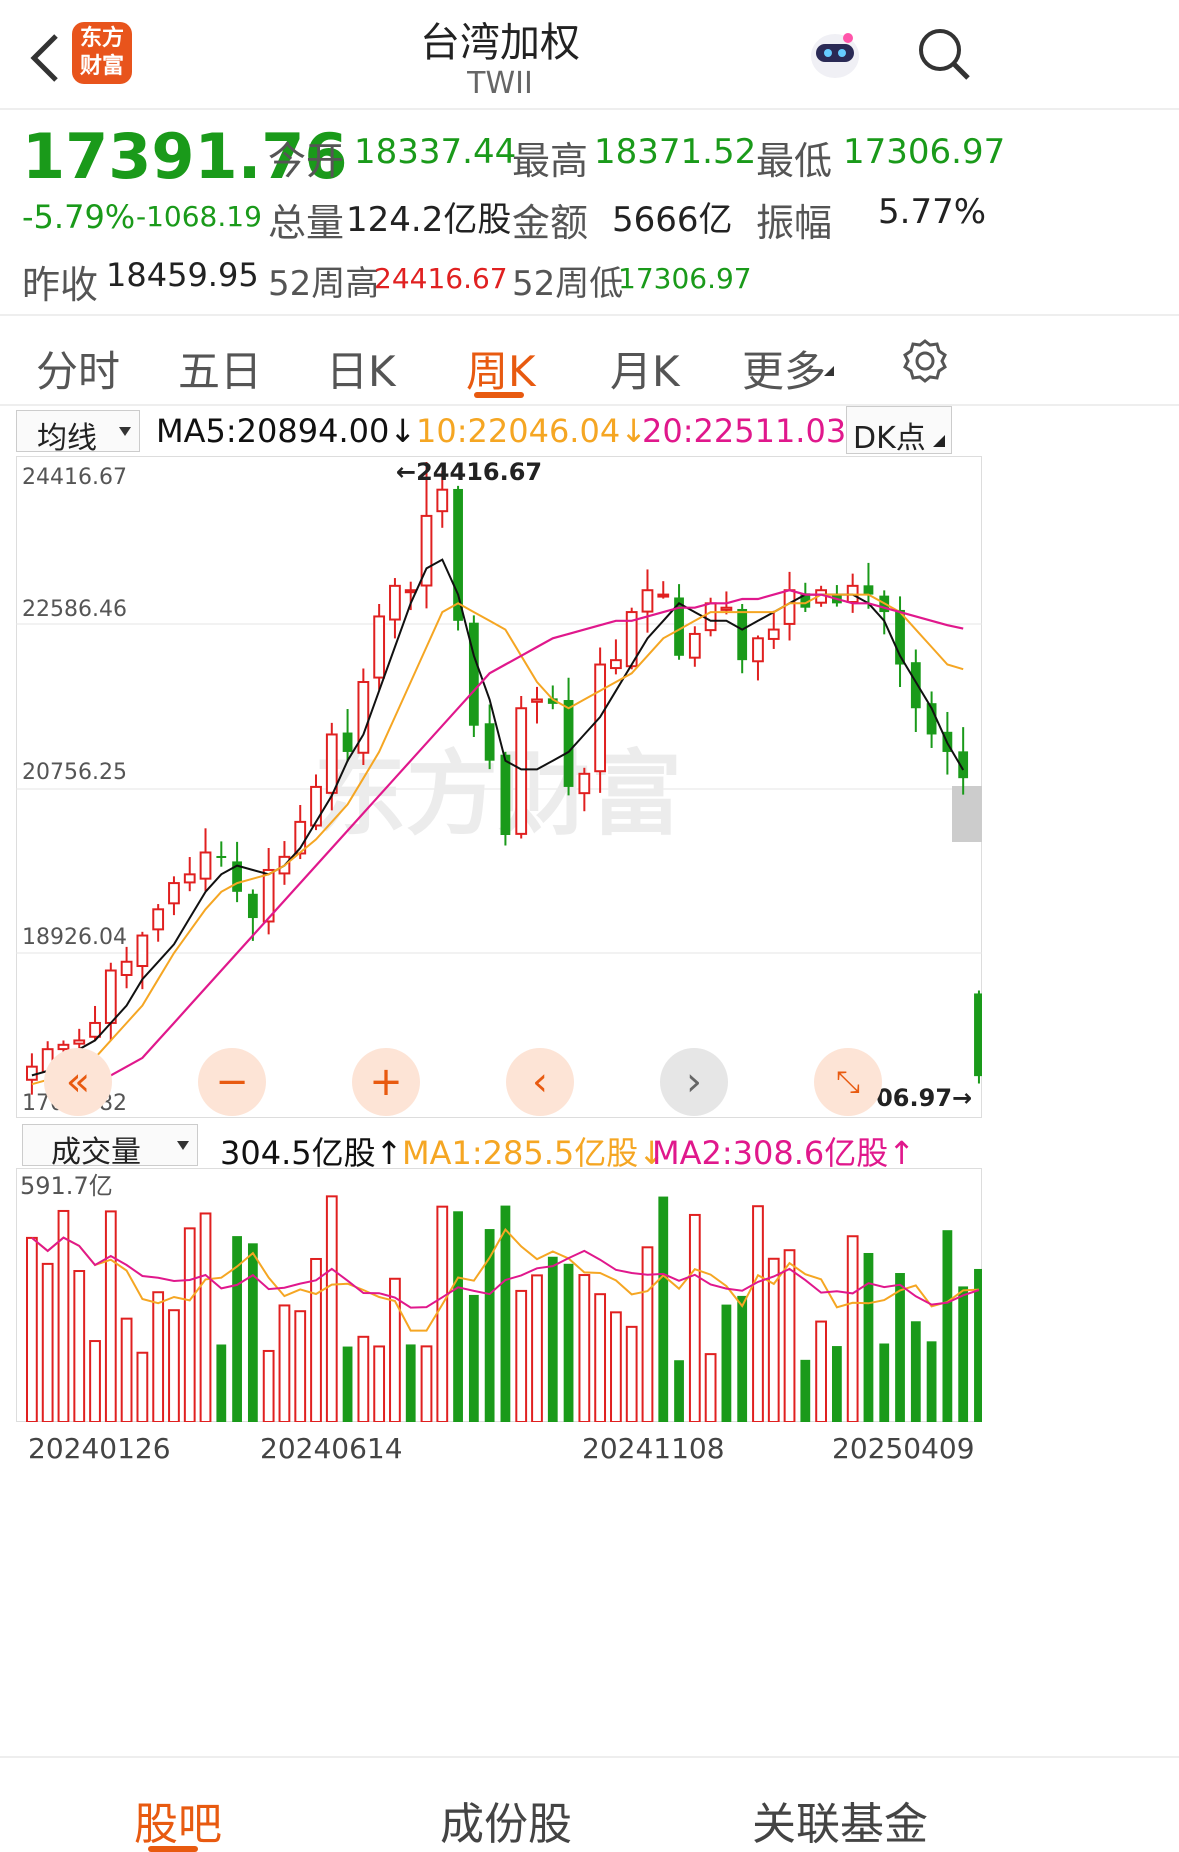 The image size is (1179, 1852). I want to click on volume-value: 124.2亿股, so click(429, 220).